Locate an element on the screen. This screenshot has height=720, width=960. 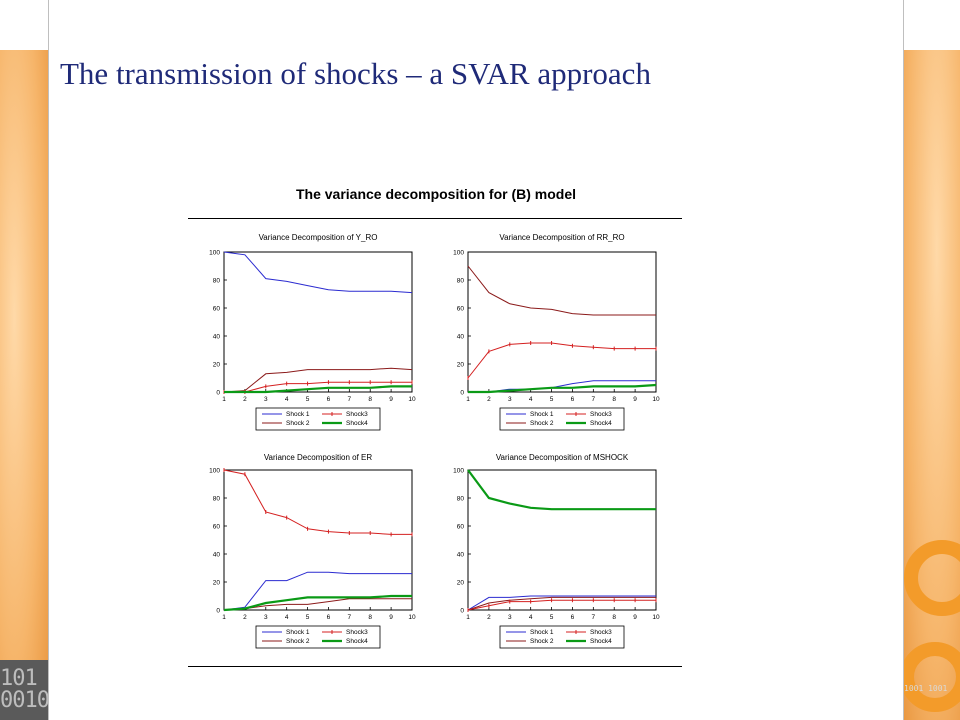
chart1-xtick-label: 1 is located at coordinates (224, 399).